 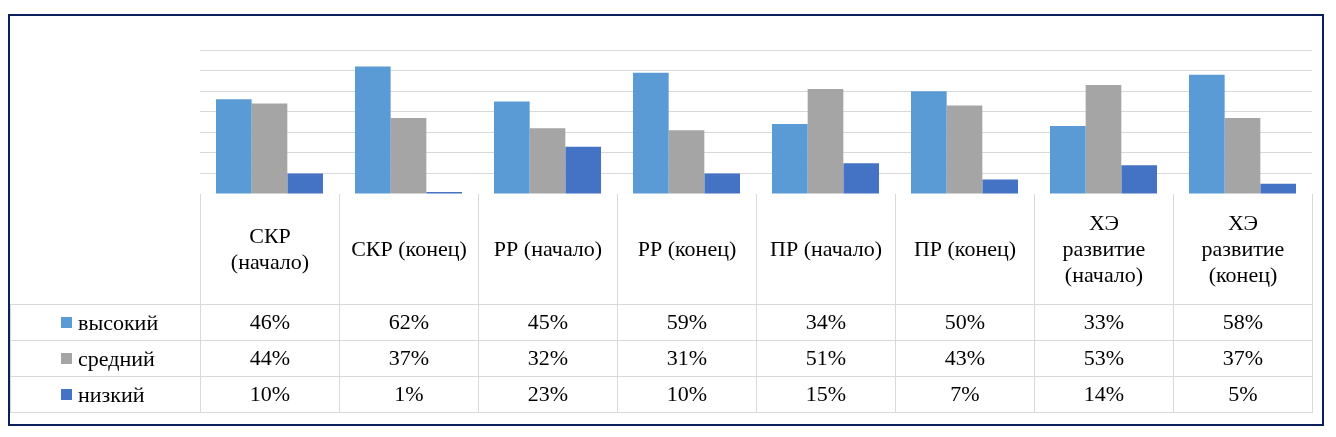 I want to click on data-label: 62%, so click(x=409, y=322).